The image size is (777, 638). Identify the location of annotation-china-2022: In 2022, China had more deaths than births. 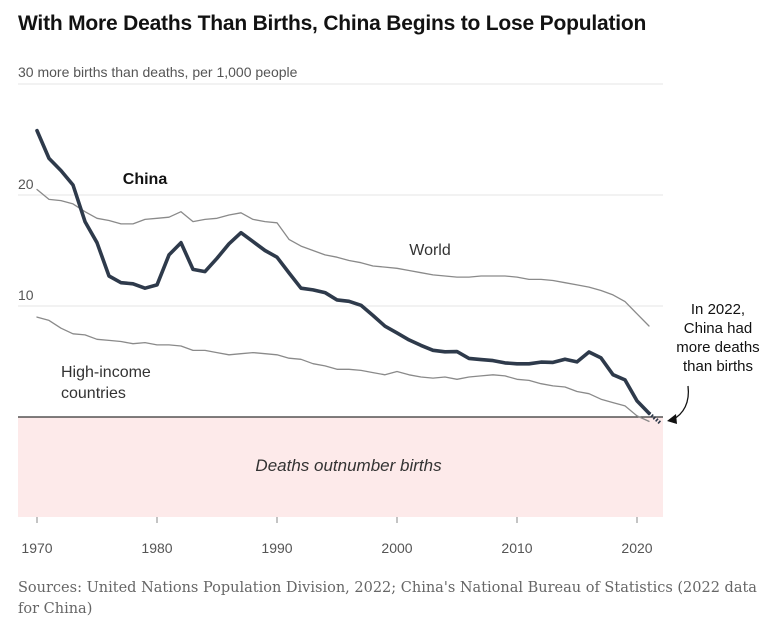
(717, 338).